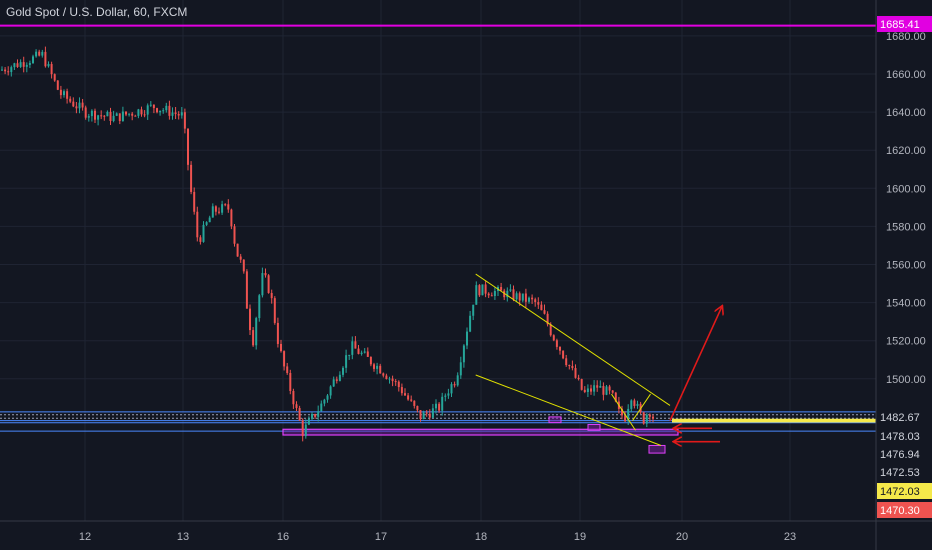  I want to click on y-tick-label: 1640.00, so click(906, 113).